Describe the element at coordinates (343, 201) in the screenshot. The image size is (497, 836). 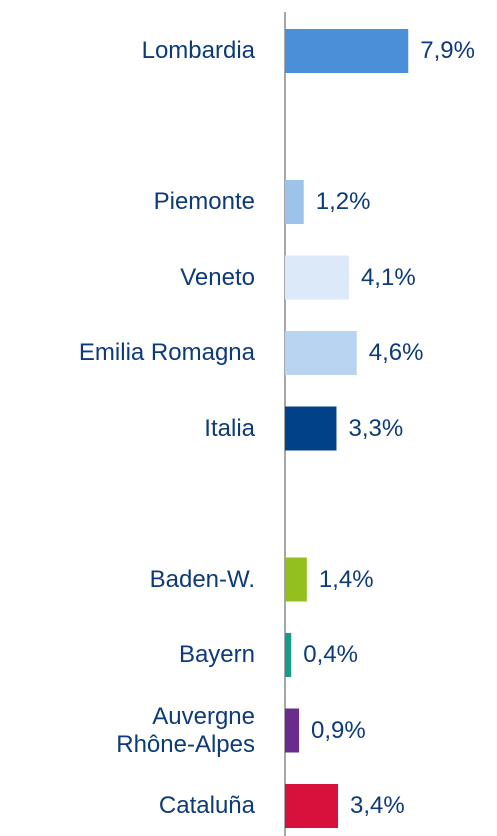
I see `value-label: 1,2%` at that location.